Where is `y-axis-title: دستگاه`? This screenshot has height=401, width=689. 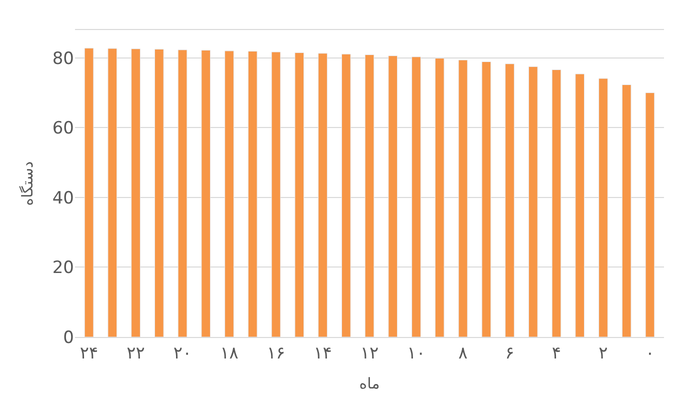
y-axis-title: دستگاه is located at coordinates (27, 183).